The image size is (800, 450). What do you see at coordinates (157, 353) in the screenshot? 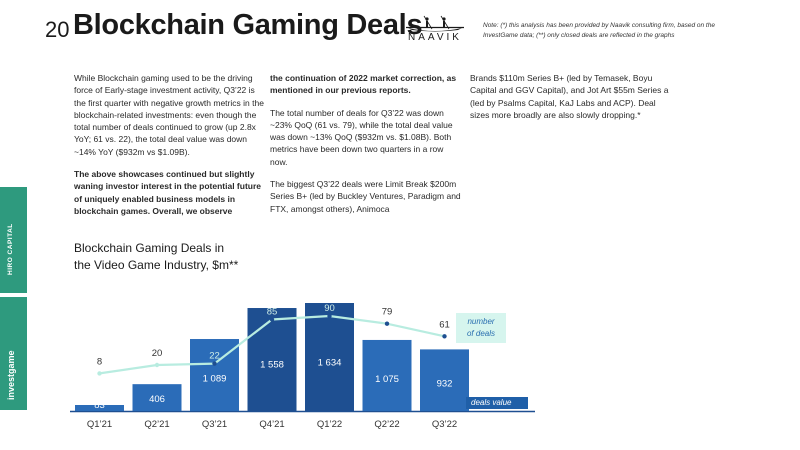
I see `deals-count-label: 20` at bounding box center [157, 353].